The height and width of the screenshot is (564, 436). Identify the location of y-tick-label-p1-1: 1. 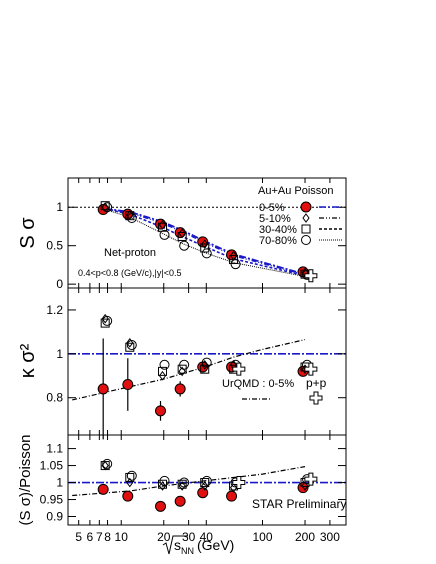
(59, 354).